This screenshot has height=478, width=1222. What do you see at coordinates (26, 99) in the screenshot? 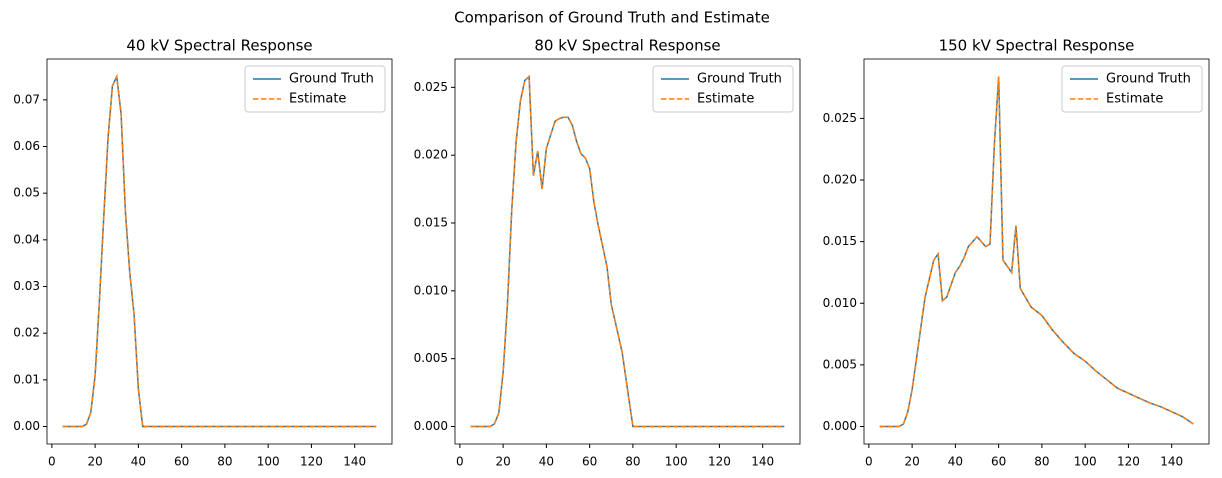
I see `y-tick-label: 0.07` at bounding box center [26, 99].